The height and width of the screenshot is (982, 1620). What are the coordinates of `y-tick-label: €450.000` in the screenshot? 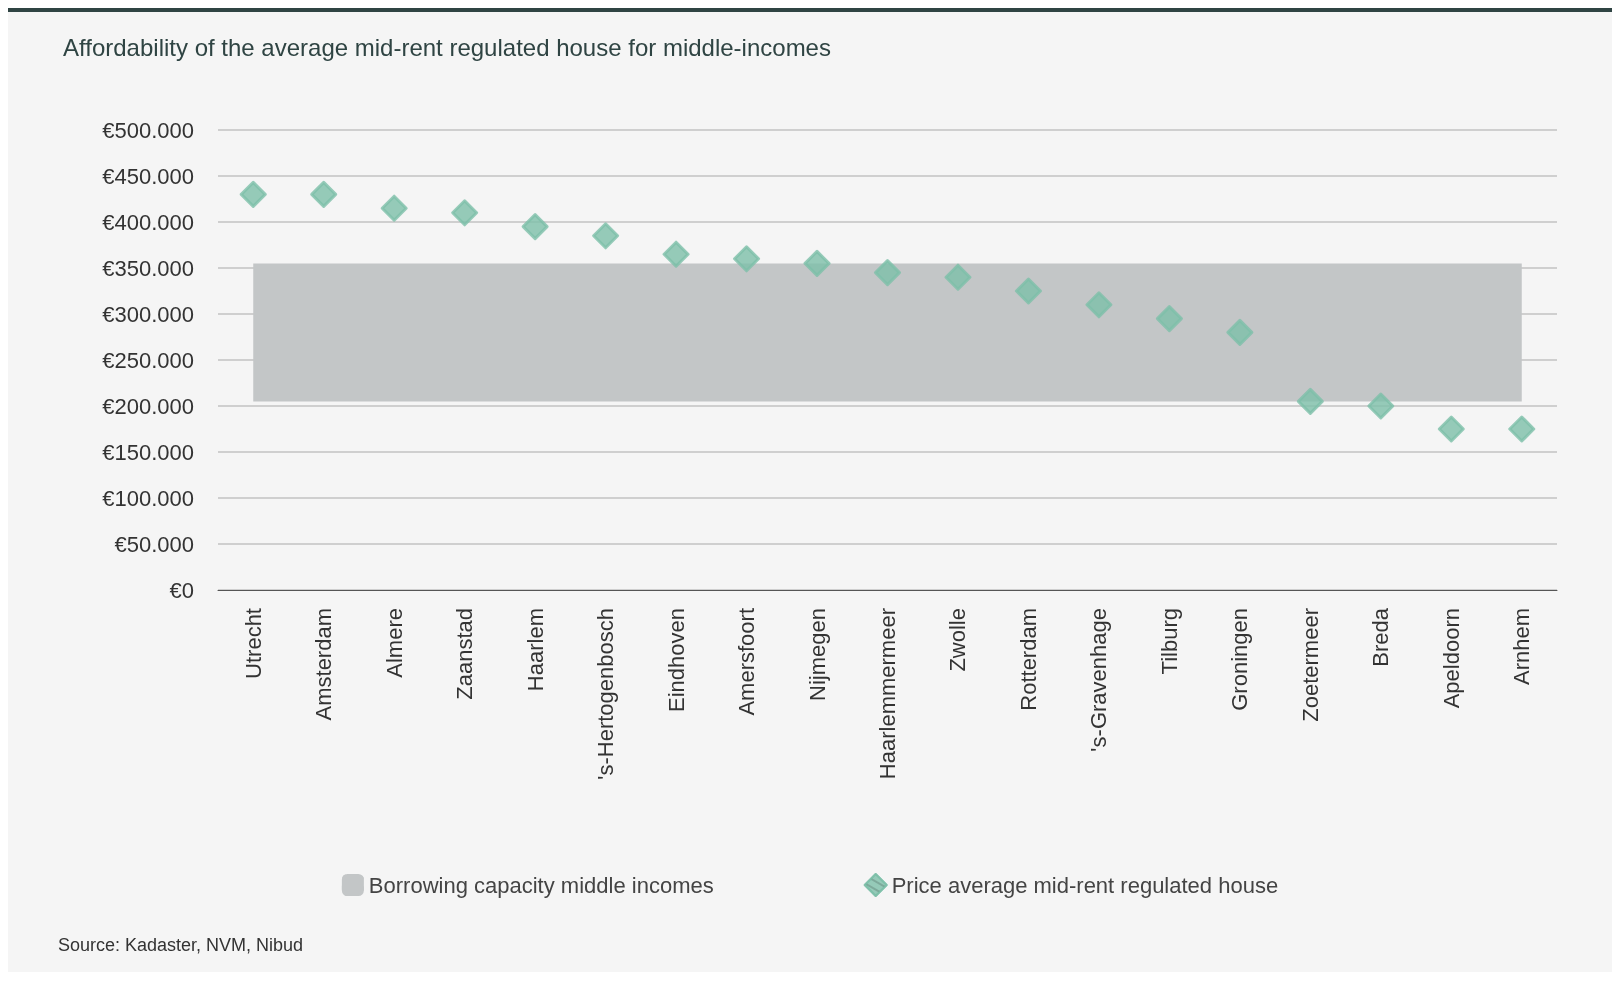 It's located at (148, 176).